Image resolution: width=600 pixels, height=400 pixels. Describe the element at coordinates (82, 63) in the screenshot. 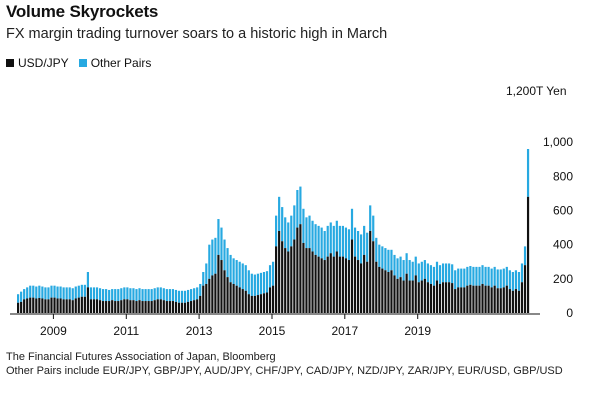

I see `legend-swatch-other-pairs` at that location.